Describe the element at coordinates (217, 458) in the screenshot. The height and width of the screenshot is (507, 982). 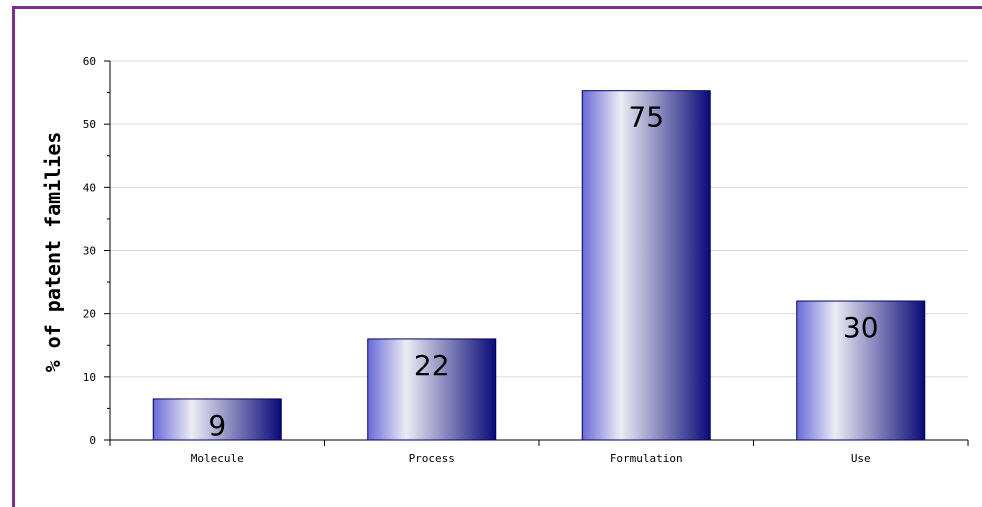
I see `x-tick-label: Molecule` at that location.